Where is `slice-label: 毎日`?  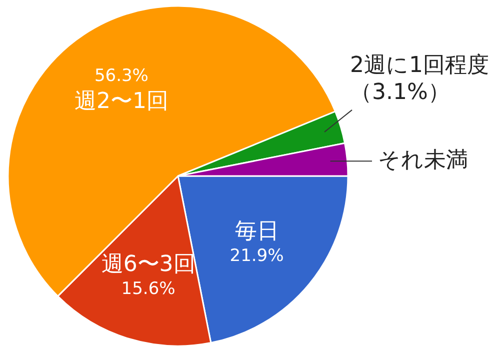 slice-label: 毎日 is located at coordinates (257, 232).